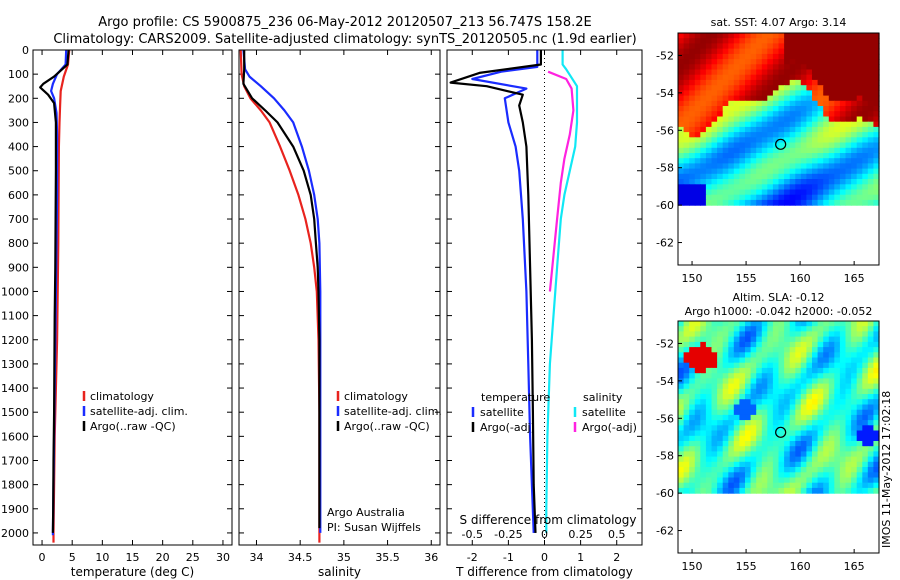  Describe the element at coordinates (779, 407) in the screenshot. I see `heatmap-cells` at that location.